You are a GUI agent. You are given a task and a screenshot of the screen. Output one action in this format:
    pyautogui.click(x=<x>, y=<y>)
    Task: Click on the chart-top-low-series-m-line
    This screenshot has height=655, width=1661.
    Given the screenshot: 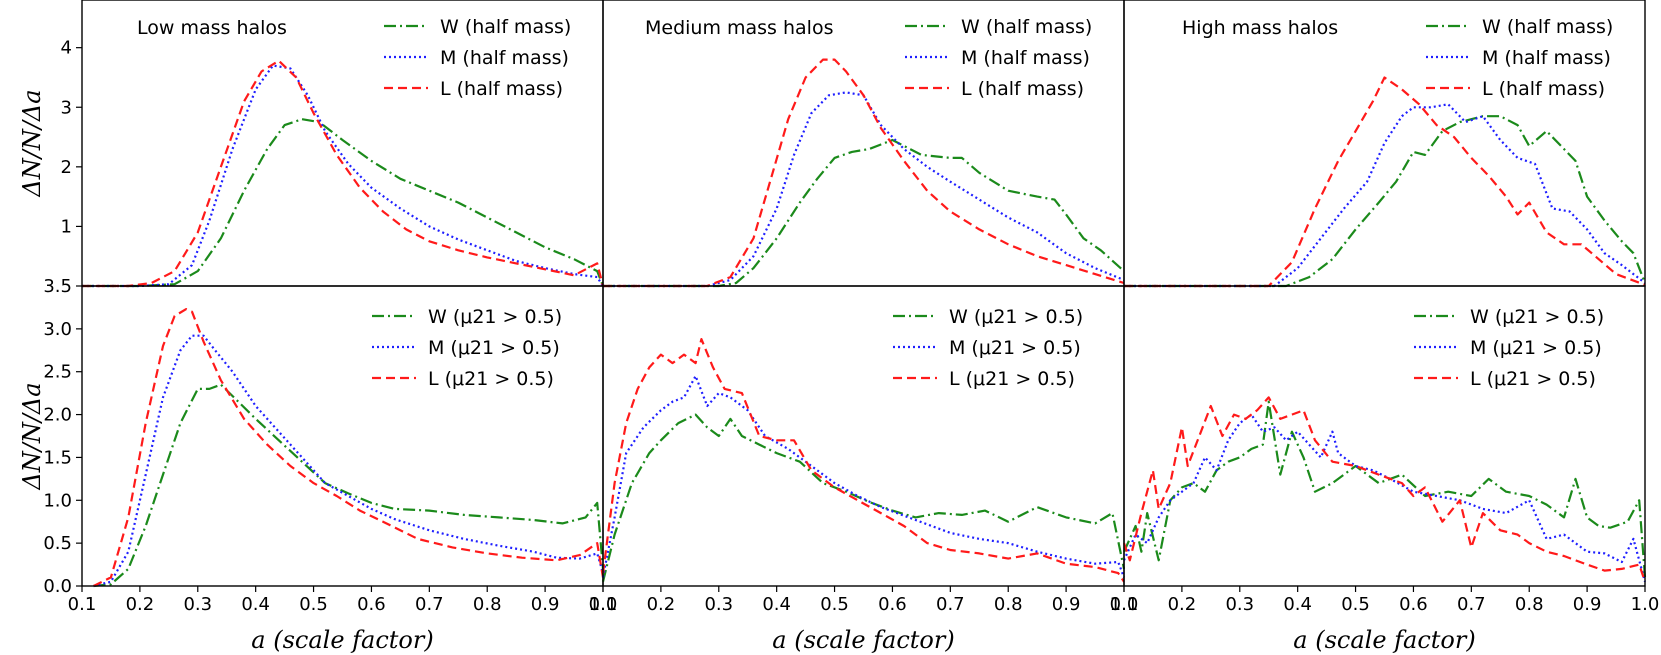 What is the action you would take?
    pyautogui.click(x=343, y=176)
    